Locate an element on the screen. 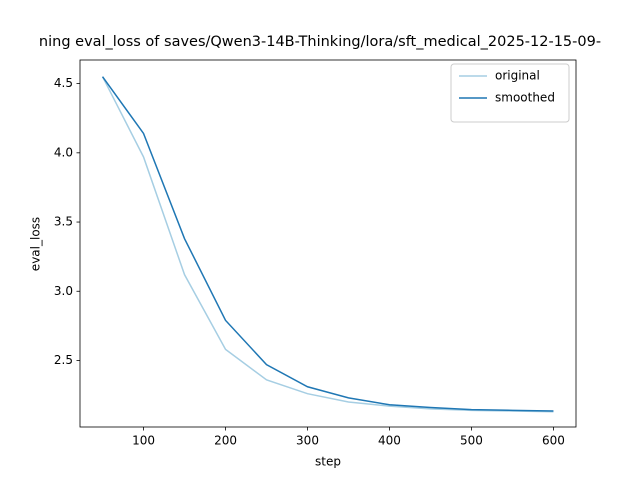 This screenshot has height=480, width=640. legend-label: smoothed is located at coordinates (525, 98).